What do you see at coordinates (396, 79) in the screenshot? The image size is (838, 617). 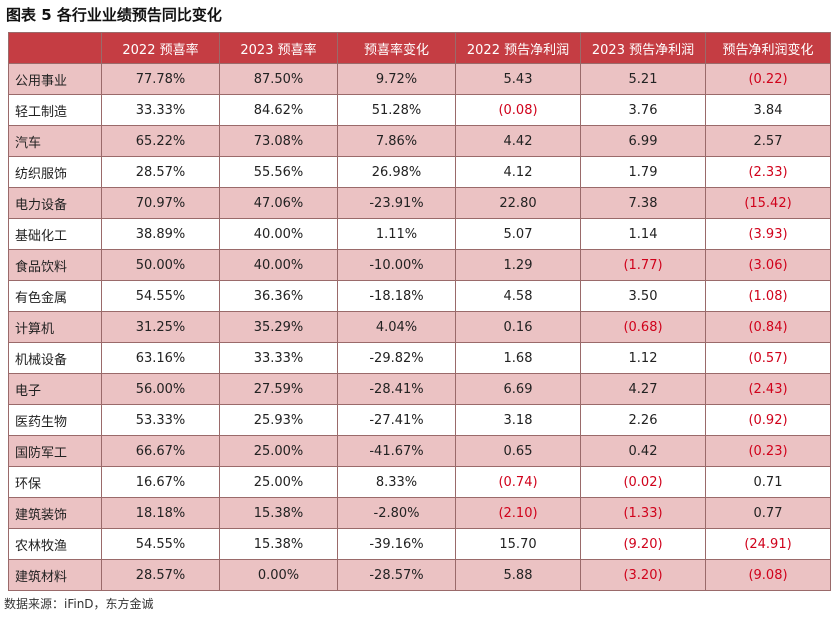 I see `value-cell: 9.72%` at bounding box center [396, 79].